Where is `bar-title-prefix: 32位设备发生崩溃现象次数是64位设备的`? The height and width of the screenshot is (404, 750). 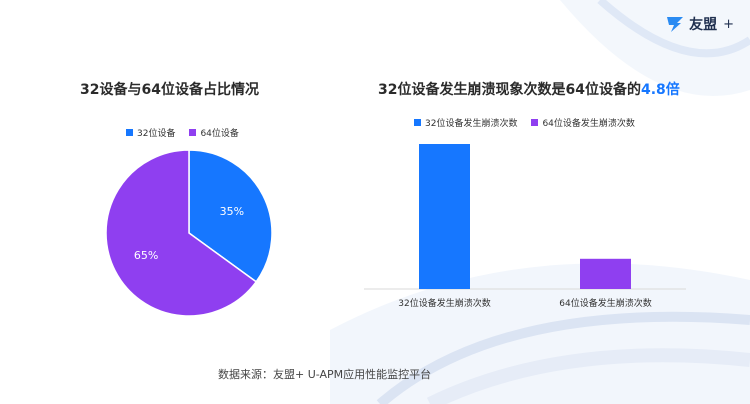
bar-title-prefix: 32位设备发生崩溃现象次数是64位设备的 is located at coordinates (509, 90).